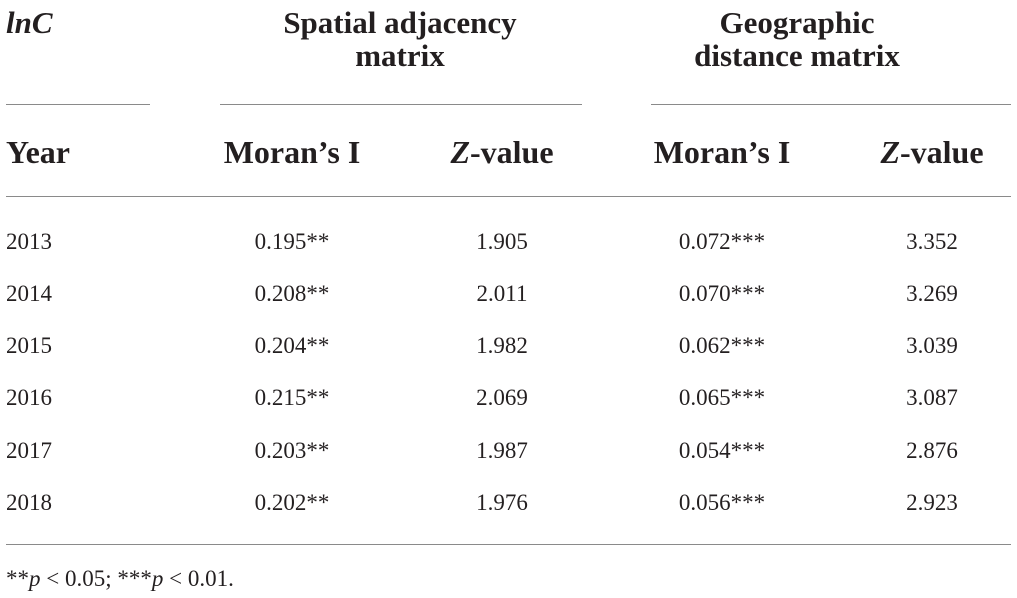 The image size is (1017, 598). What do you see at coordinates (722, 502) in the screenshot?
I see `table-cell-geo-moran: 0.056***` at bounding box center [722, 502].